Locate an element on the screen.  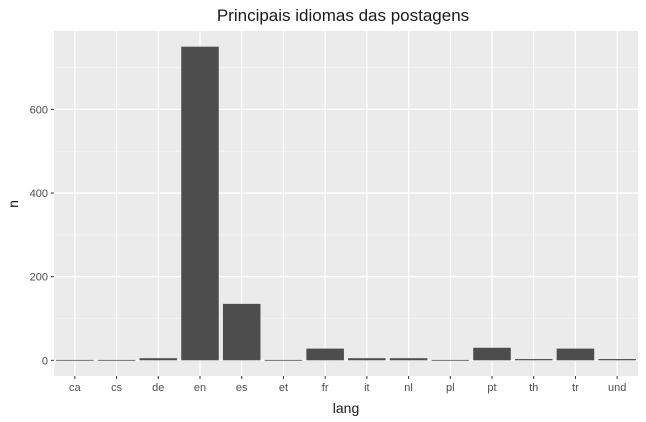
x-tick-label: nl is located at coordinates (408, 388).